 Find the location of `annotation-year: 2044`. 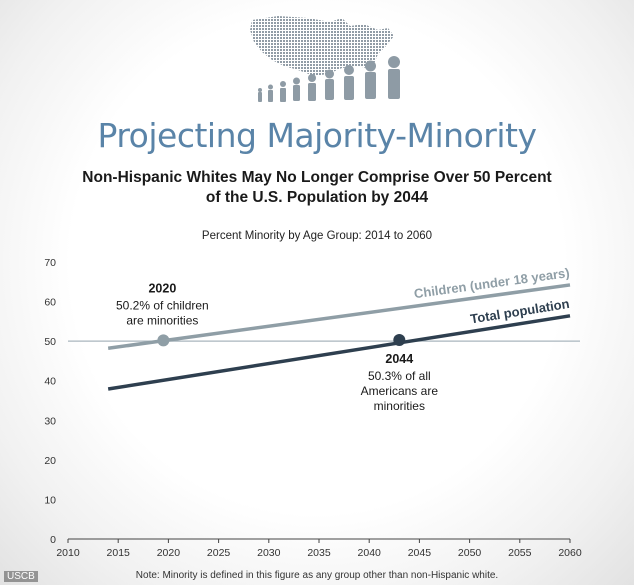

annotation-year: 2044 is located at coordinates (399, 359).